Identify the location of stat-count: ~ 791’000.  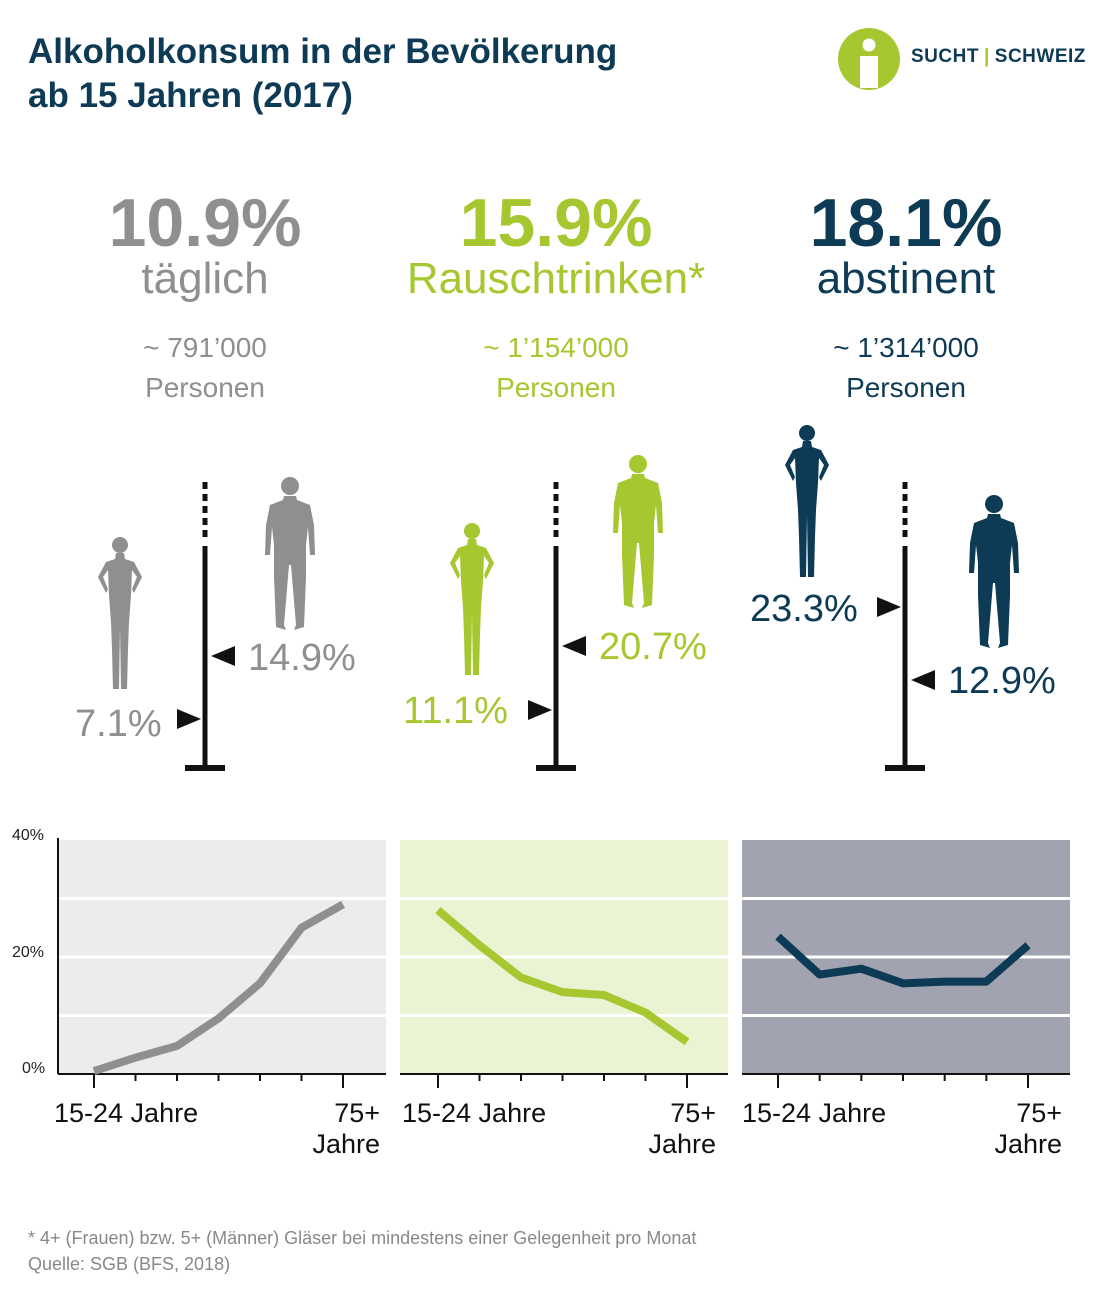
(205, 347).